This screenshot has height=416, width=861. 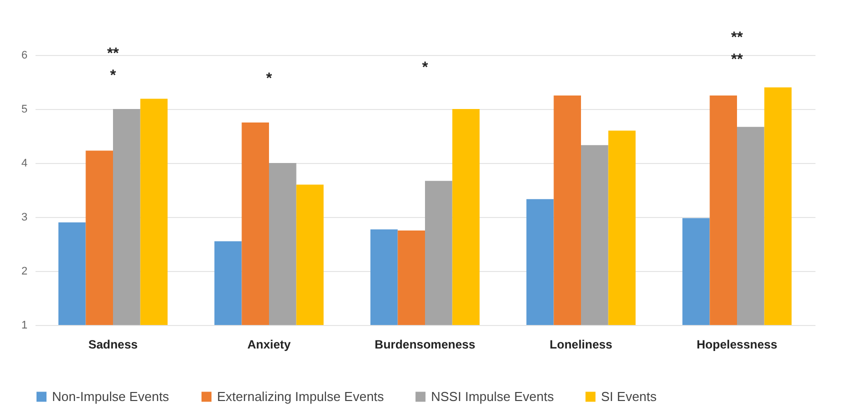 I want to click on y-tick-label: 3, so click(x=24, y=218).